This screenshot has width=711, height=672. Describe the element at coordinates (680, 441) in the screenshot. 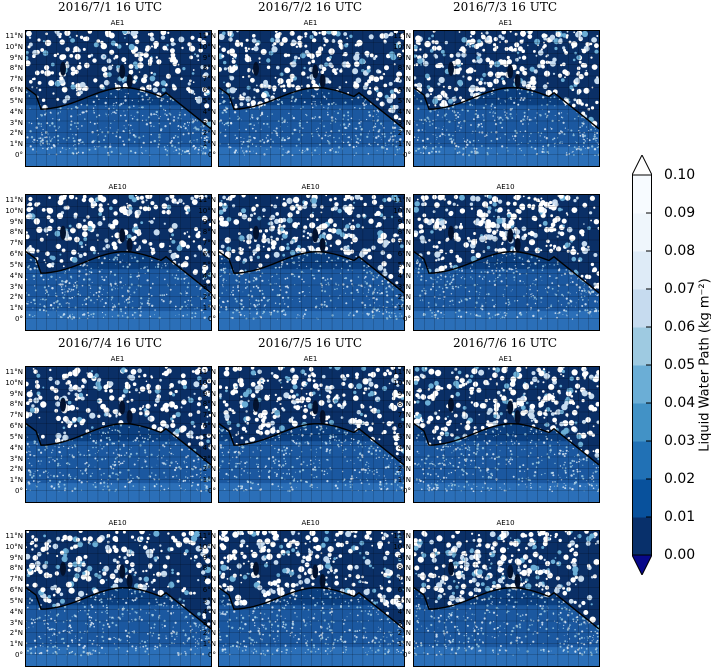

I see `colorbar-tick-label: 0.03` at that location.